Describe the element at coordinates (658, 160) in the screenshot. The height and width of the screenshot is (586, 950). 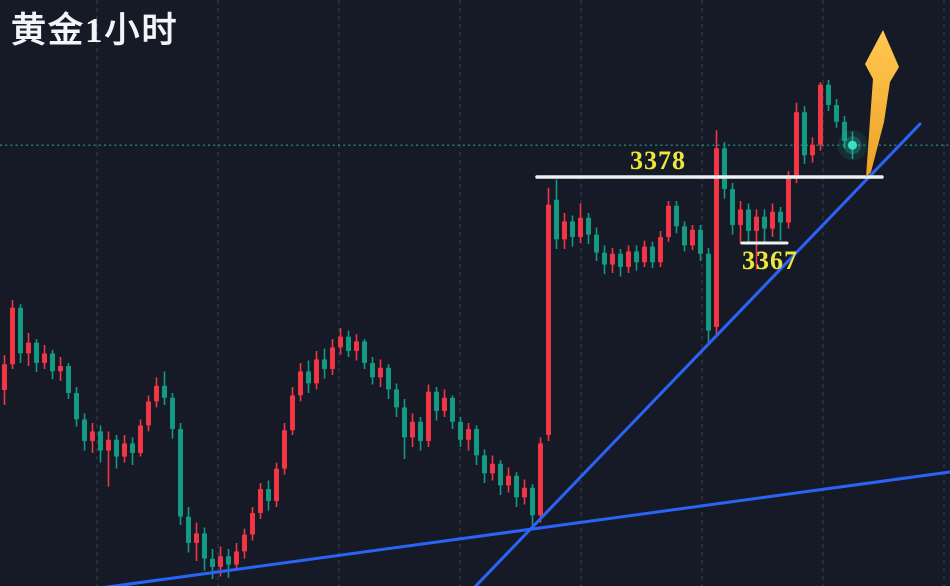
I see `resistance-price-label: 3378` at that location.